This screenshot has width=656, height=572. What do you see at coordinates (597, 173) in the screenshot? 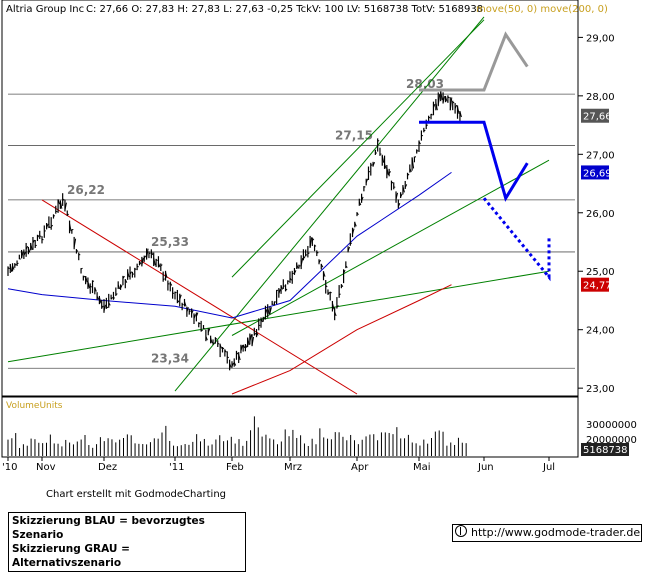
I see `price-badge-label: 26,69` at bounding box center [597, 173].